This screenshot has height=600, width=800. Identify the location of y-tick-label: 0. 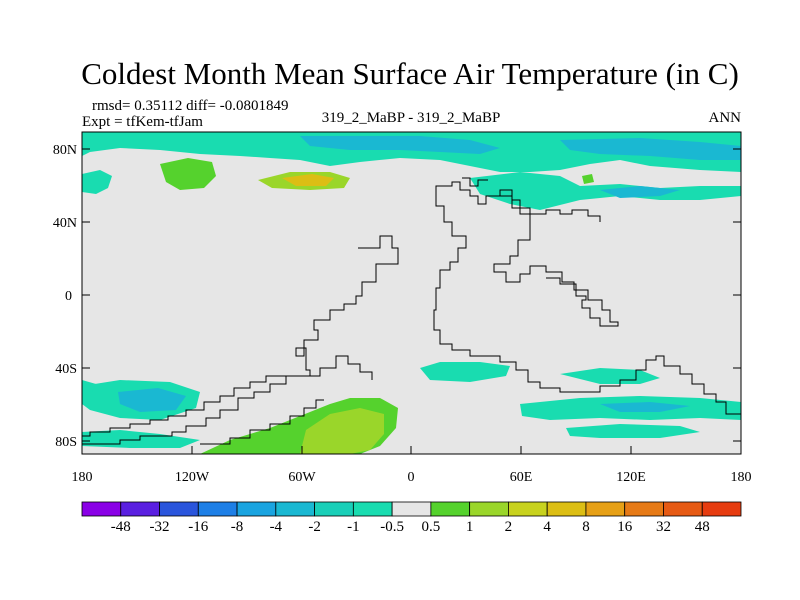
(68, 296).